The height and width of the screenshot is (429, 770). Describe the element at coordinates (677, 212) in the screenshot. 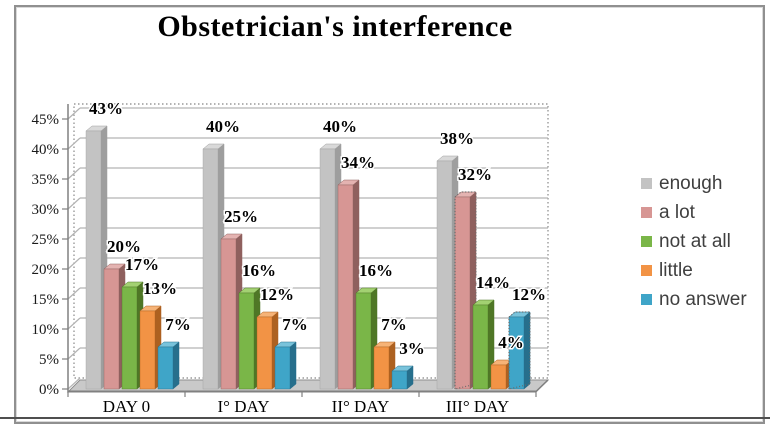

I see `legend-label: a lot` at that location.